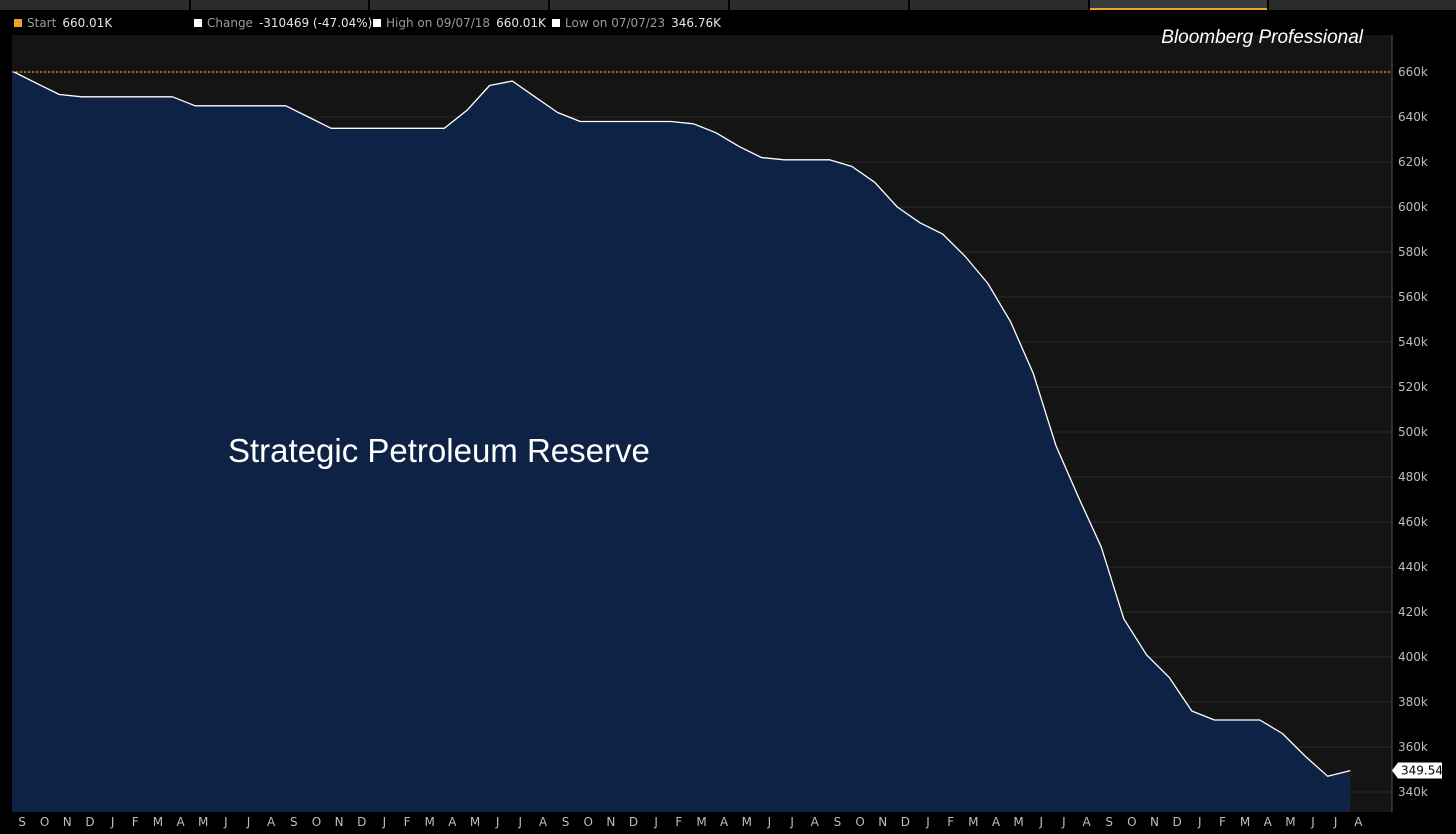 This screenshot has width=1456, height=834. Describe the element at coordinates (556, 23) in the screenshot. I see `legend-low-swatch` at that location.